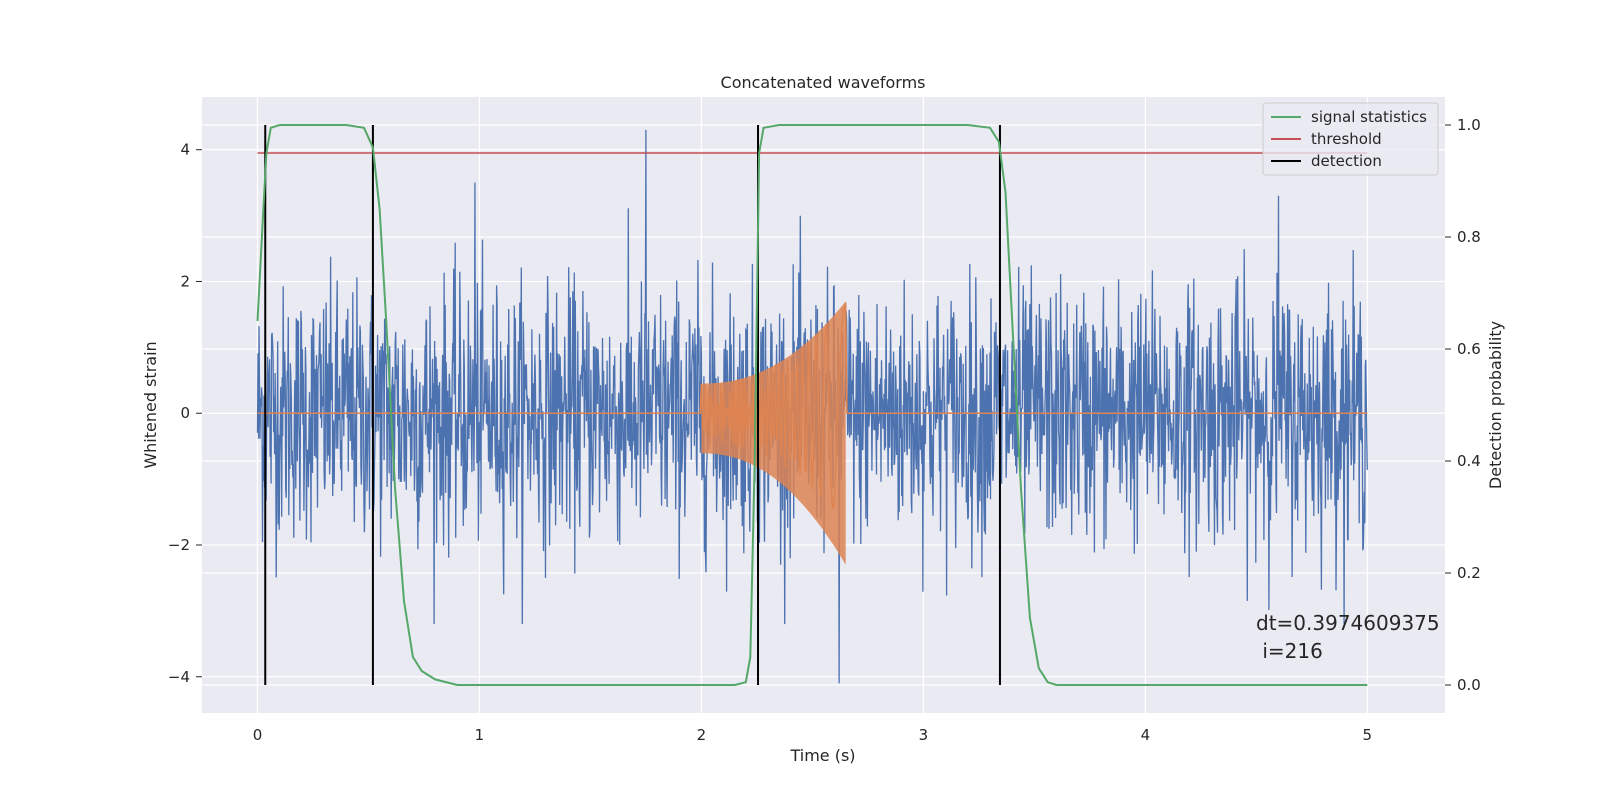  I want to click on right-axis-ticks: 0.0 0.2 0.4 0.6 0.8 1.0, so click(1463, 405).